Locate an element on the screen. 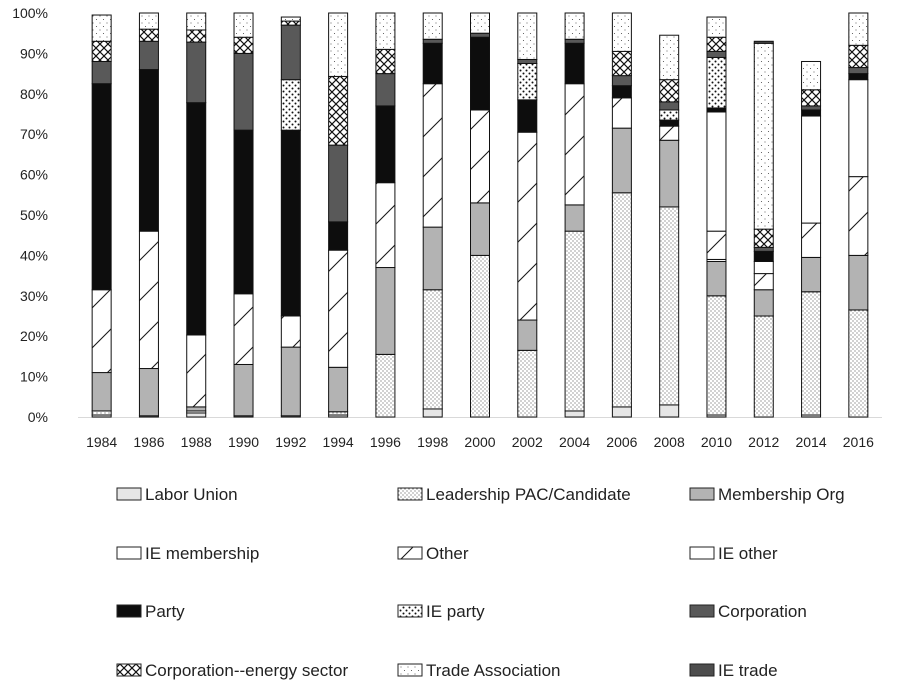  x-tick-label: 1996 is located at coordinates (385, 442).